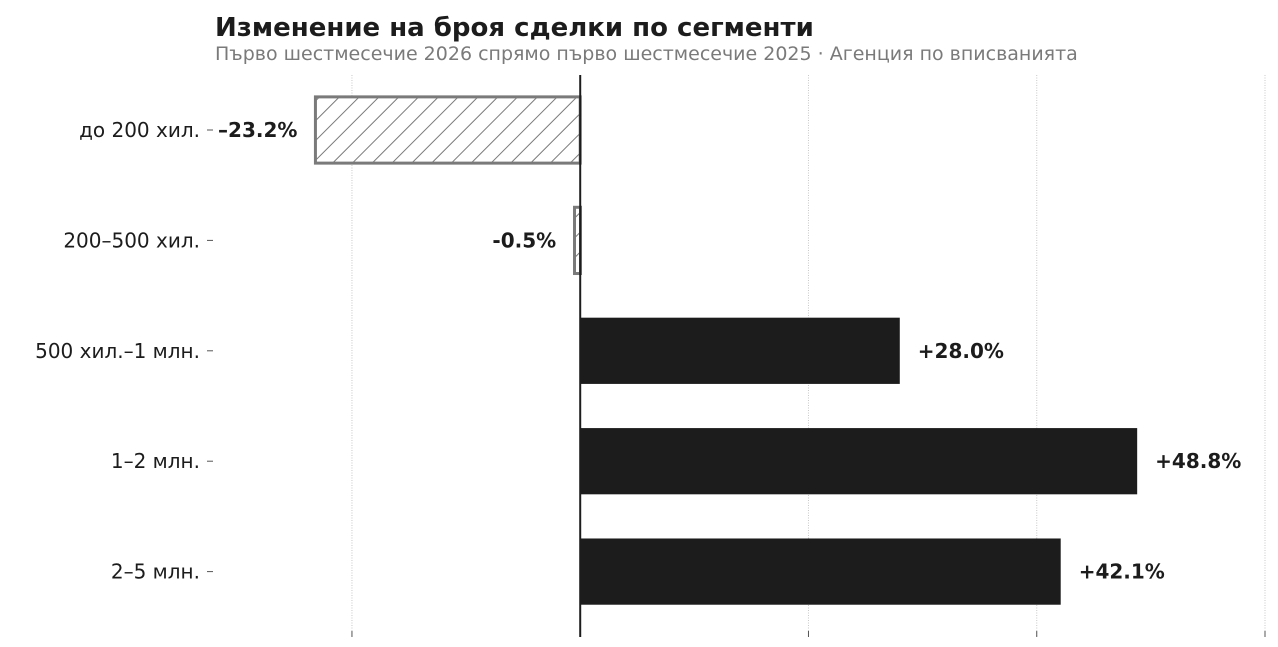 Image resolution: width=1278 pixels, height=647 pixels. I want to click on category-label: до 200 хил., so click(139, 130).